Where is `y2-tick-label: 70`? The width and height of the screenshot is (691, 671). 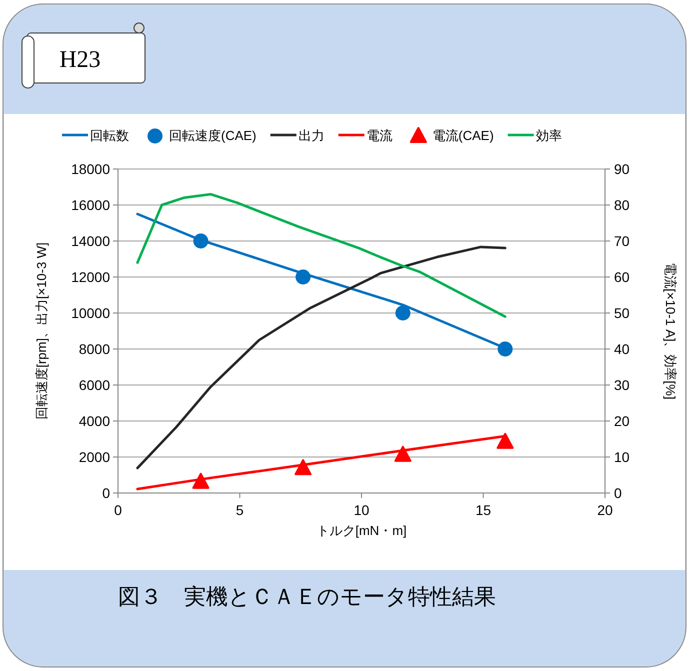
y2-tick-label: 70 is located at coordinates (622, 241).